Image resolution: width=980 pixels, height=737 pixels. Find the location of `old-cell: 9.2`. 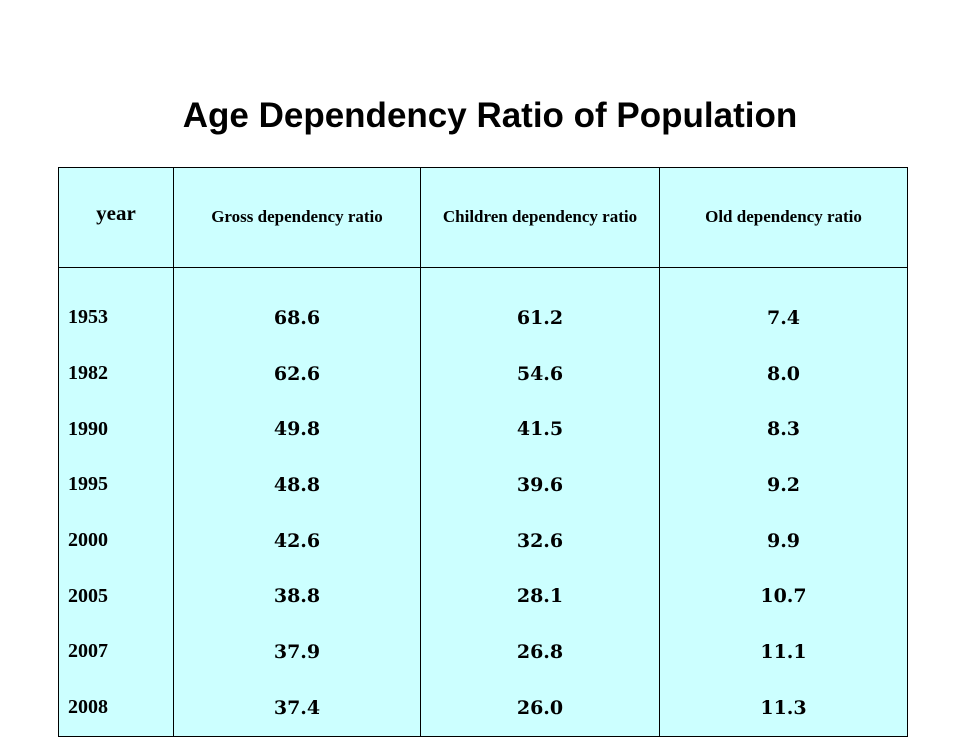

old-cell: 9.2 is located at coordinates (783, 485).